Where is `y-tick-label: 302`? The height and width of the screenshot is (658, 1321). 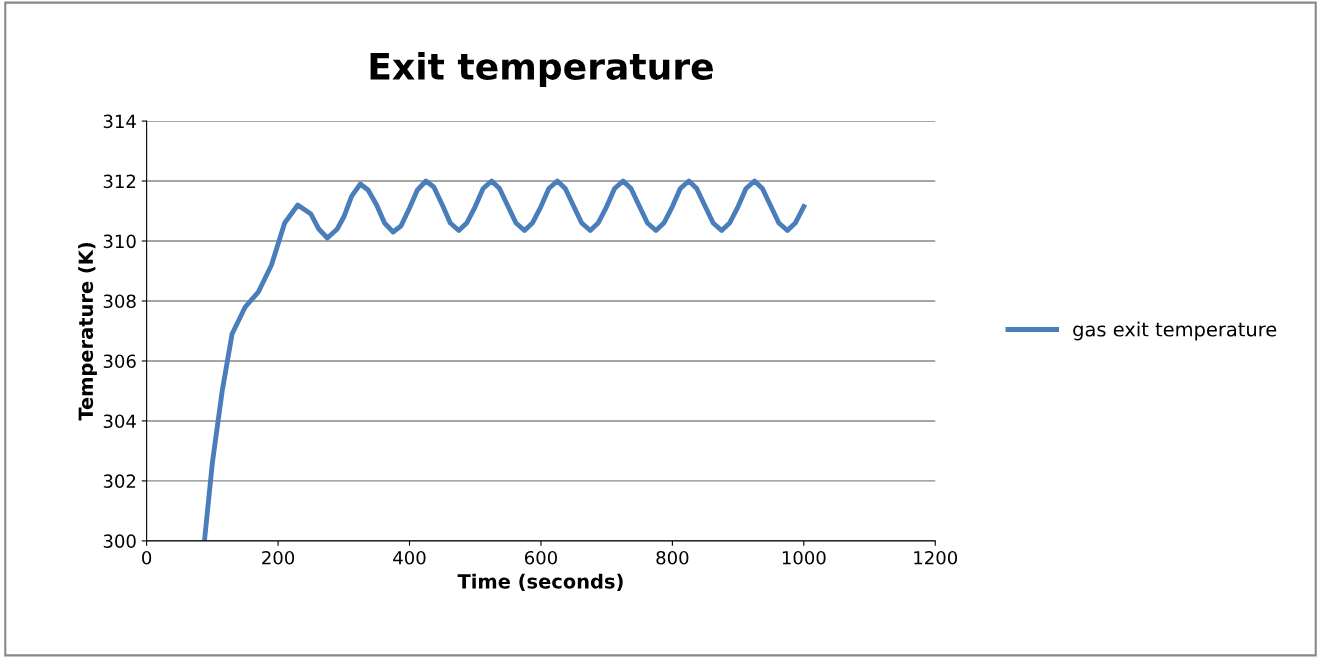
y-tick-label: 302 is located at coordinates (119, 481).